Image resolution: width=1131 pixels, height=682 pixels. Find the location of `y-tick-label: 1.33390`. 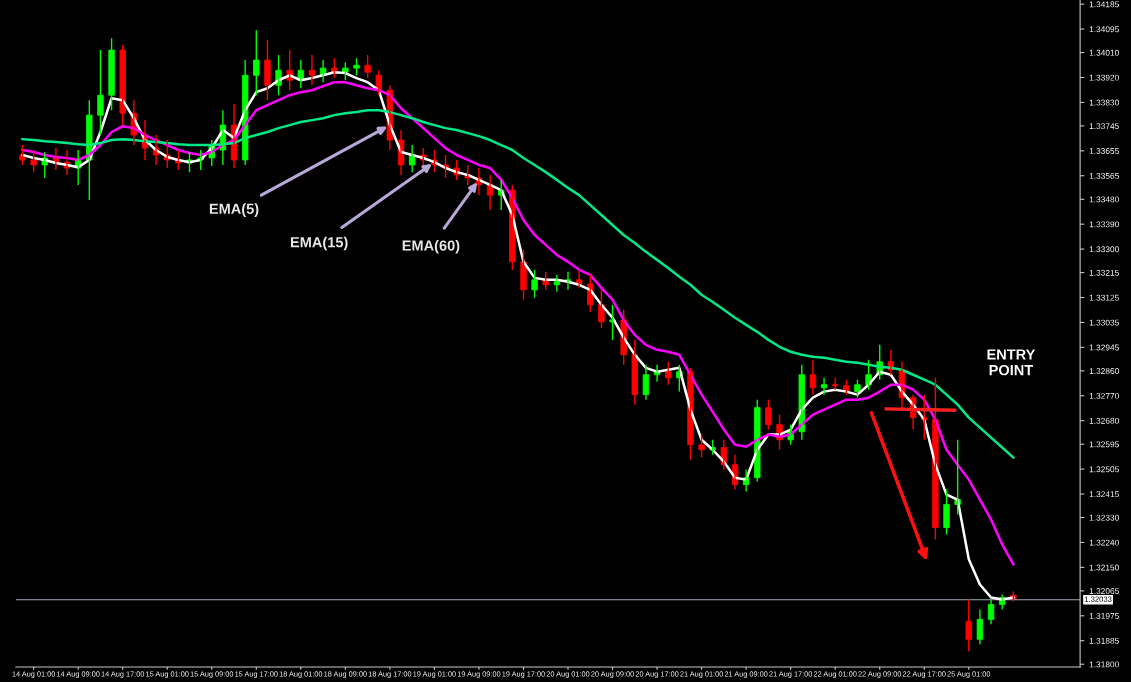

y-tick-label: 1.33390 is located at coordinates (1104, 224).